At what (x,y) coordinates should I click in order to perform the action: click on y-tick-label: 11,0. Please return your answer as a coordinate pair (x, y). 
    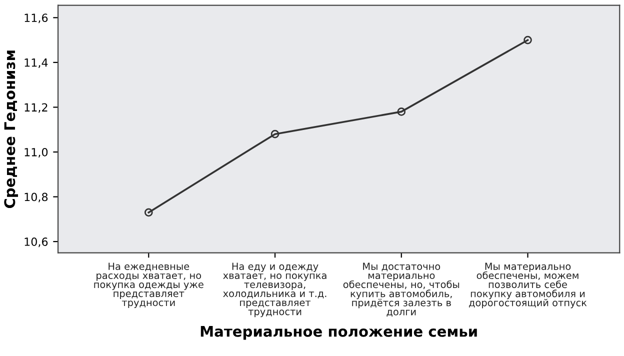
    Looking at the image, I should click on (36, 153).